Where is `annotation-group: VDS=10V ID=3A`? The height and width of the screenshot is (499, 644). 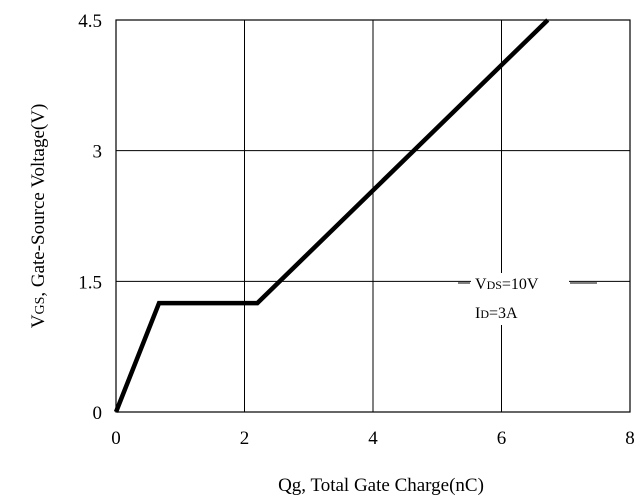 annotation-group: VDS=10V ID=3A is located at coordinates (527, 299).